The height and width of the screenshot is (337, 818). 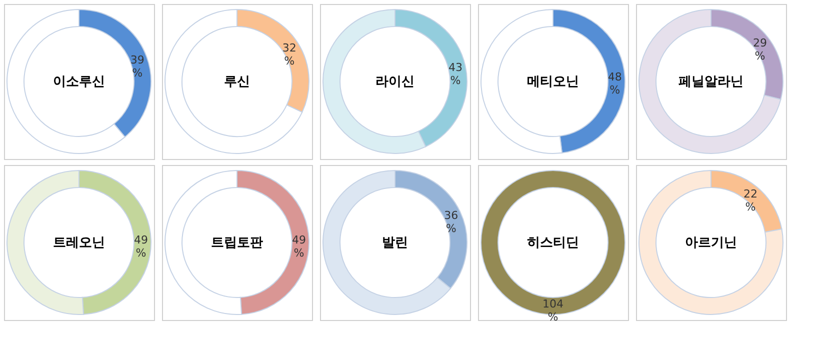 What do you see at coordinates (79, 243) in the screenshot?
I see `text: 트레오닌` at bounding box center [79, 243].